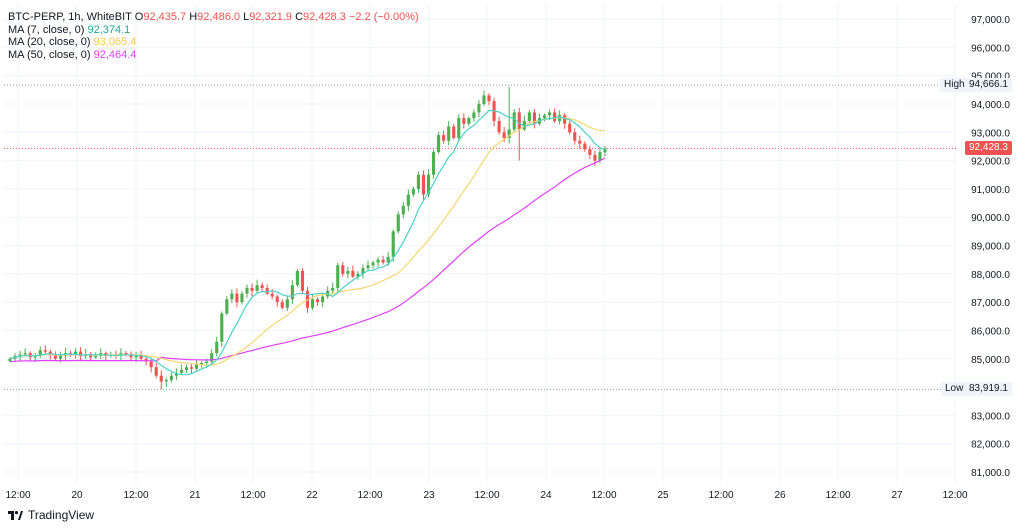 Image resolution: width=1024 pixels, height=530 pixels. Describe the element at coordinates (990, 445) in the screenshot. I see `y-tick-label: 82,000.0` at that location.